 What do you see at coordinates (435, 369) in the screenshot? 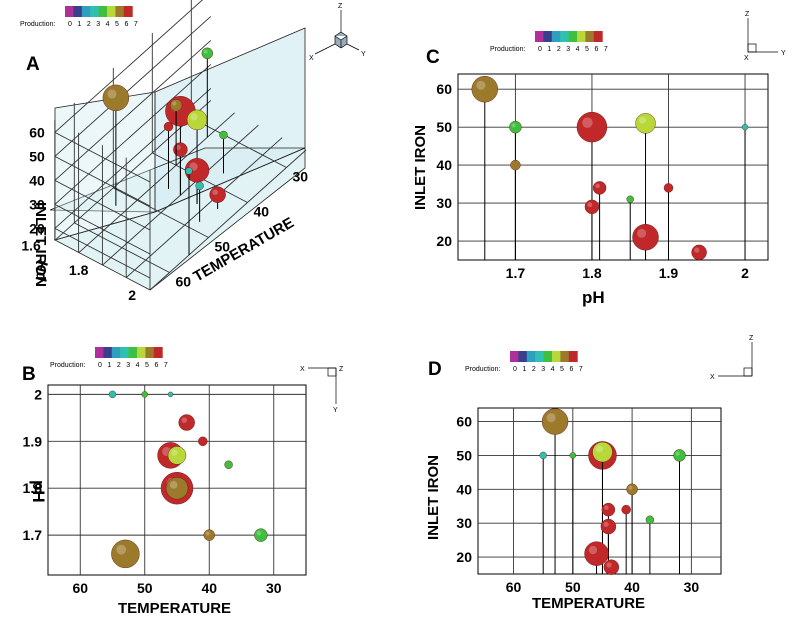
I see `panel-letter-d: D` at bounding box center [435, 369].